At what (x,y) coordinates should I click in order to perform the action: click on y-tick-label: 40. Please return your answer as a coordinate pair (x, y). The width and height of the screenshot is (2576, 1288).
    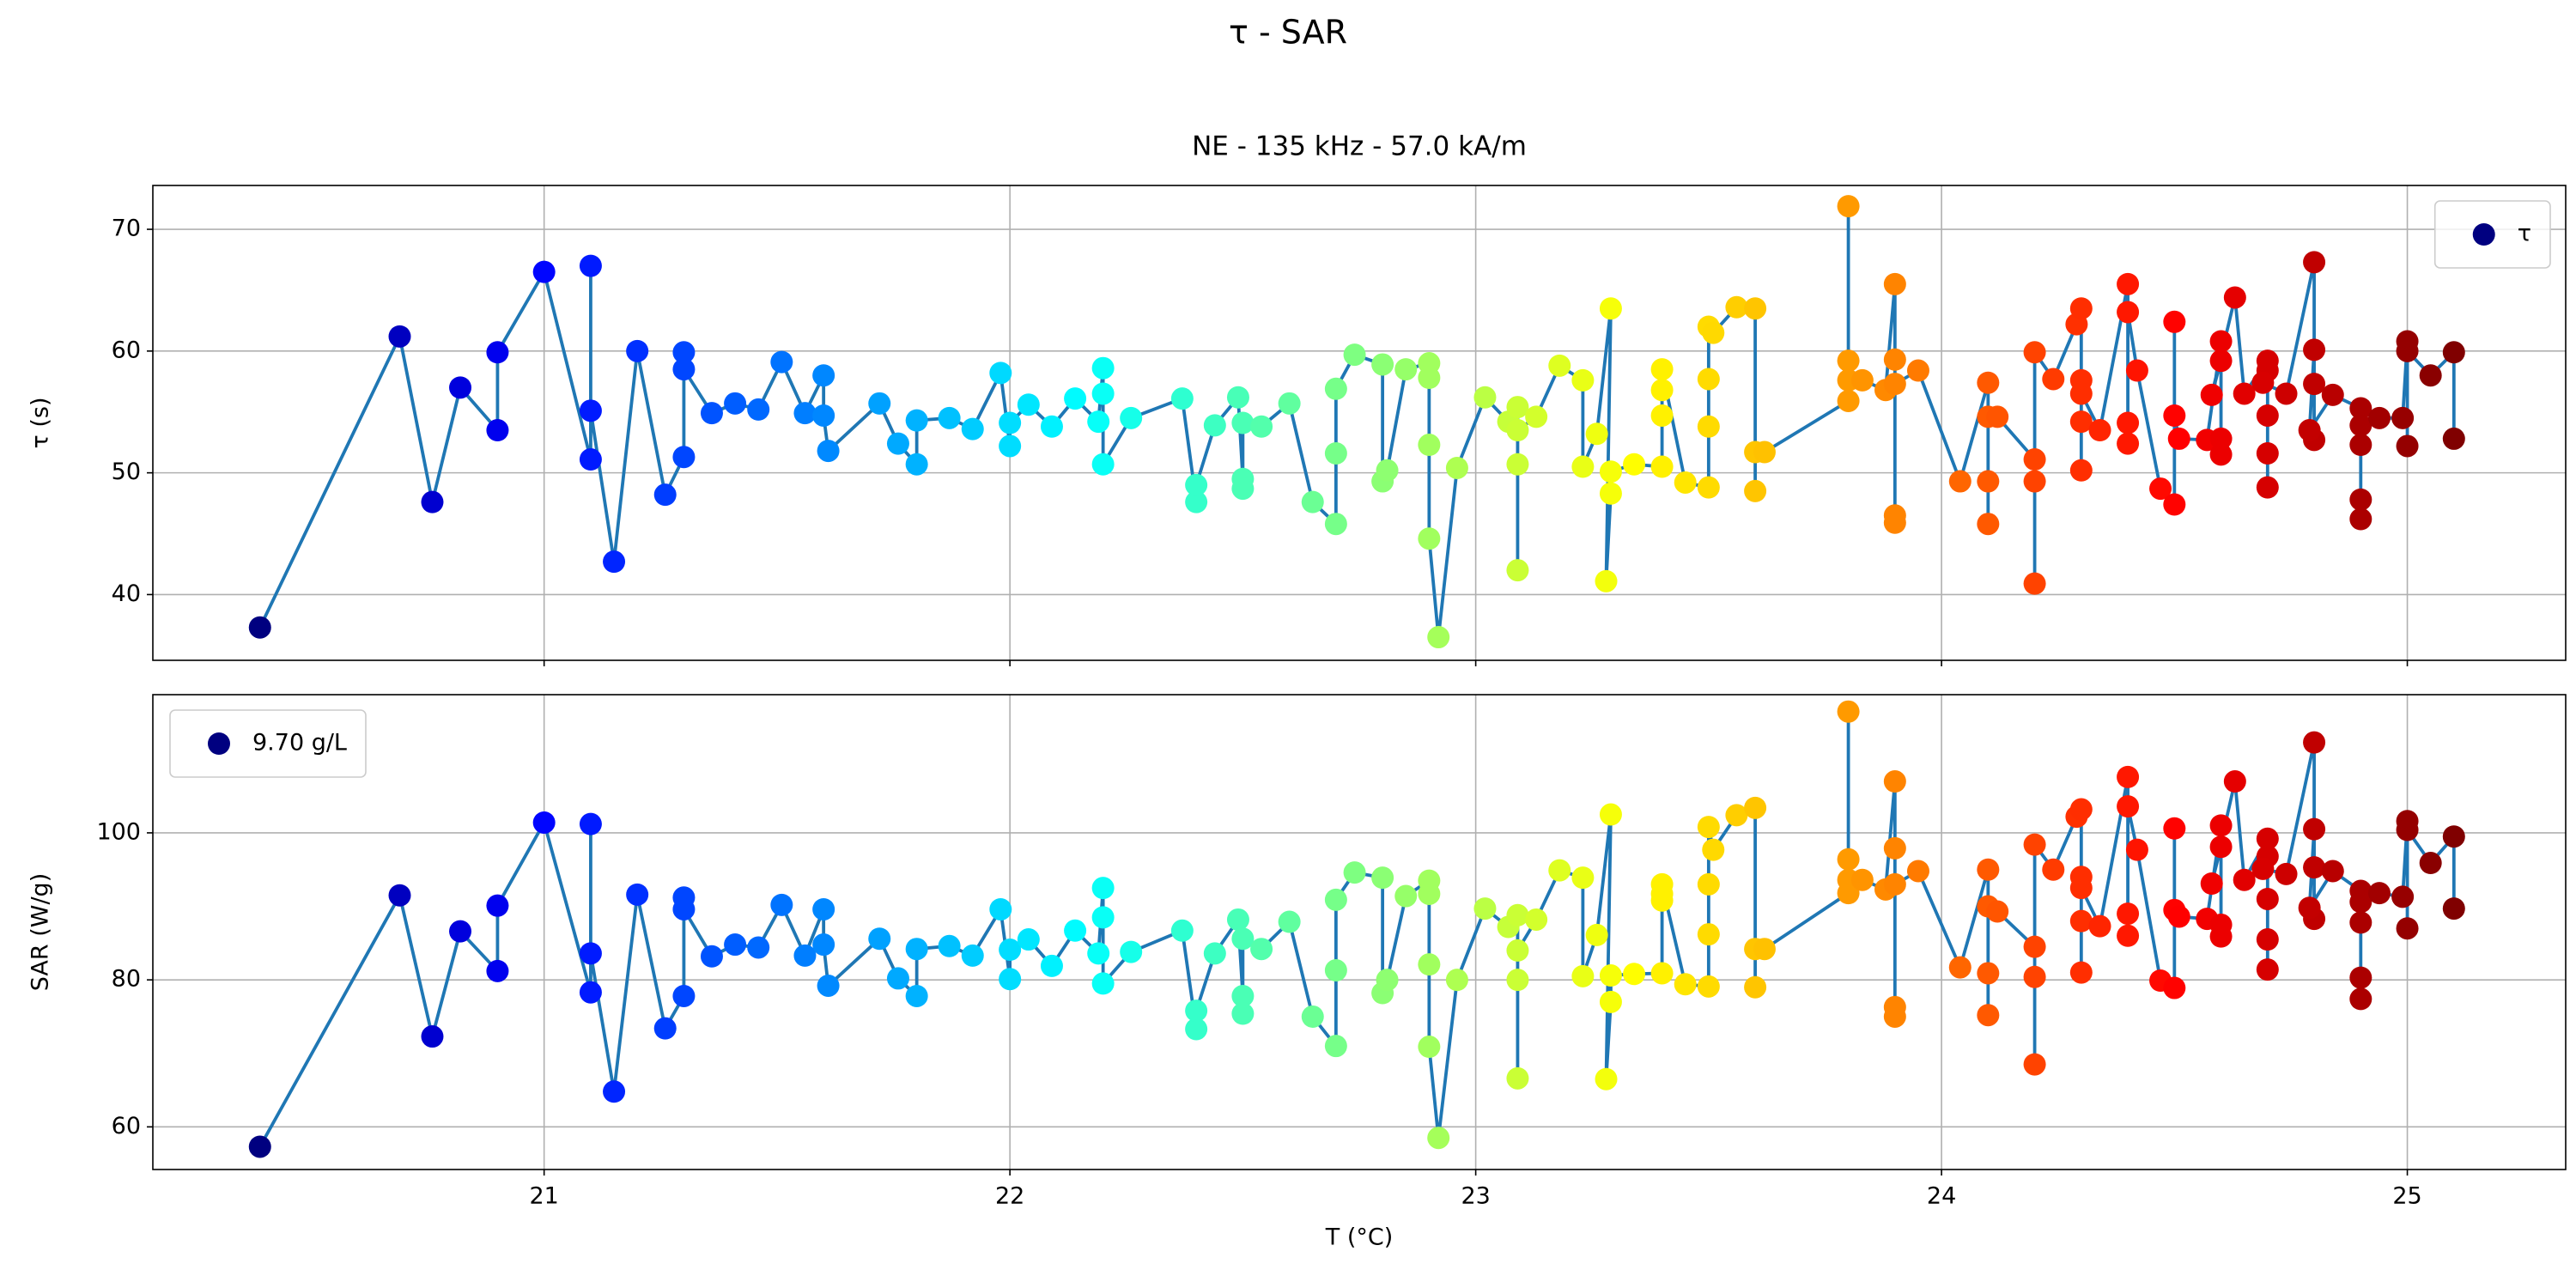
    Looking at the image, I should click on (127, 594).